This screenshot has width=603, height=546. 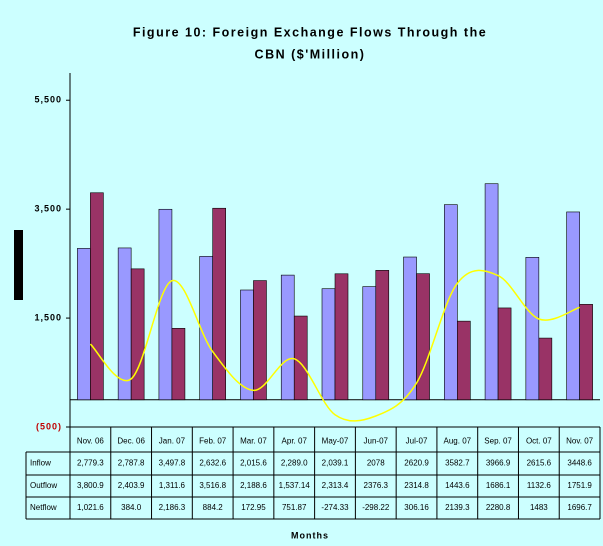 What do you see at coordinates (90, 485) in the screenshot?
I see `table-value: 3,800.9` at bounding box center [90, 485].